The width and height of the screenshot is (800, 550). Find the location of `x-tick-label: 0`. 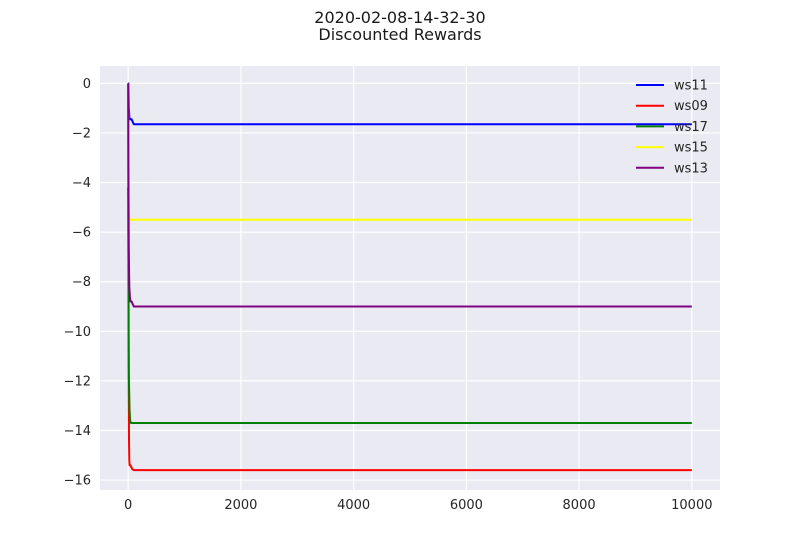

x-tick-label: 0 is located at coordinates (128, 505).